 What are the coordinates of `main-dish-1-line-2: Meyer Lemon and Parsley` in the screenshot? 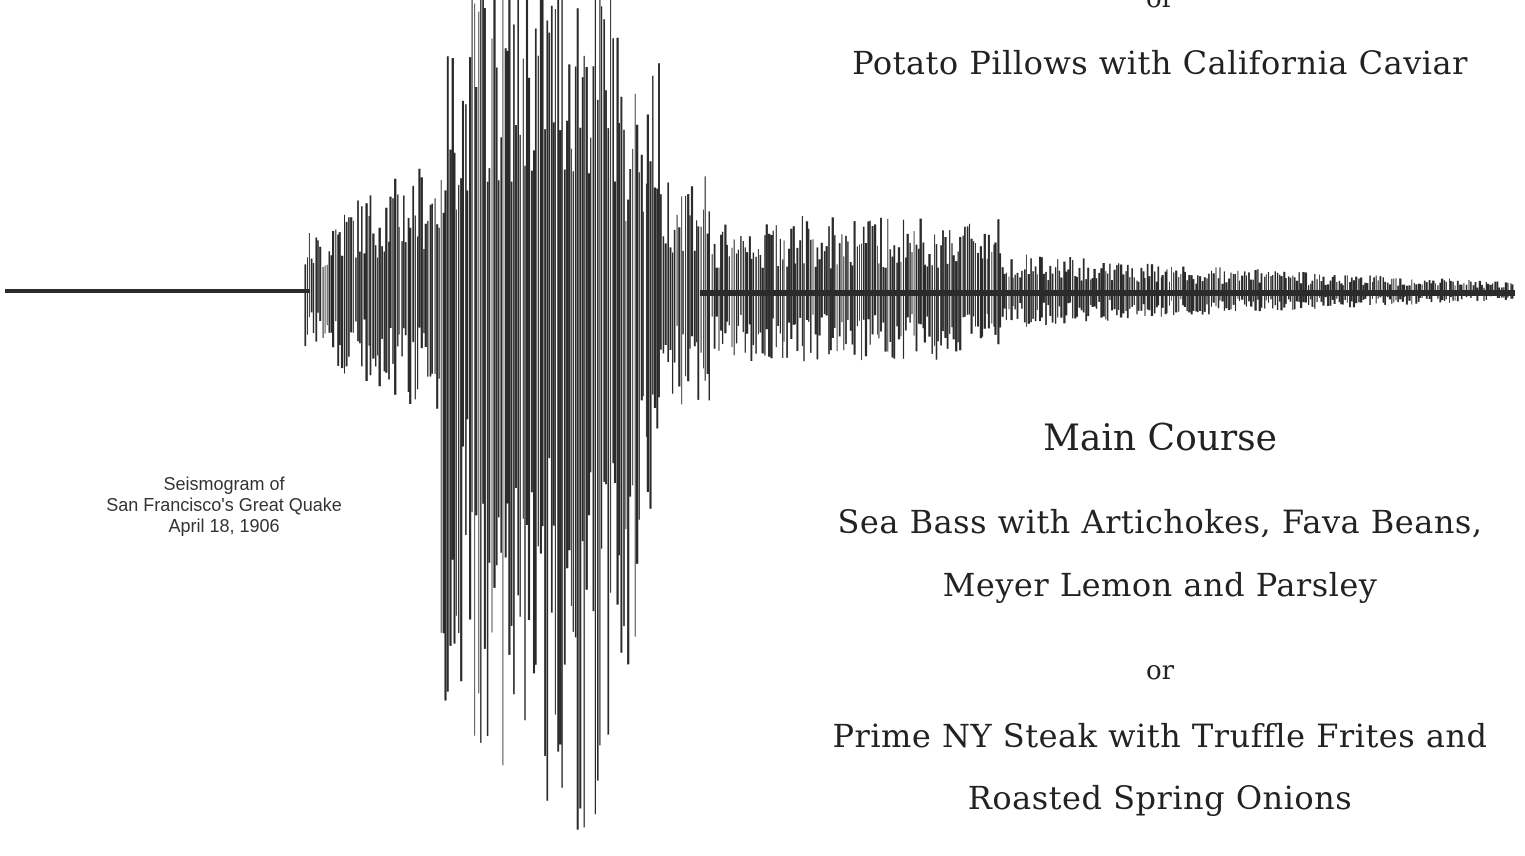 It's located at (1160, 585).